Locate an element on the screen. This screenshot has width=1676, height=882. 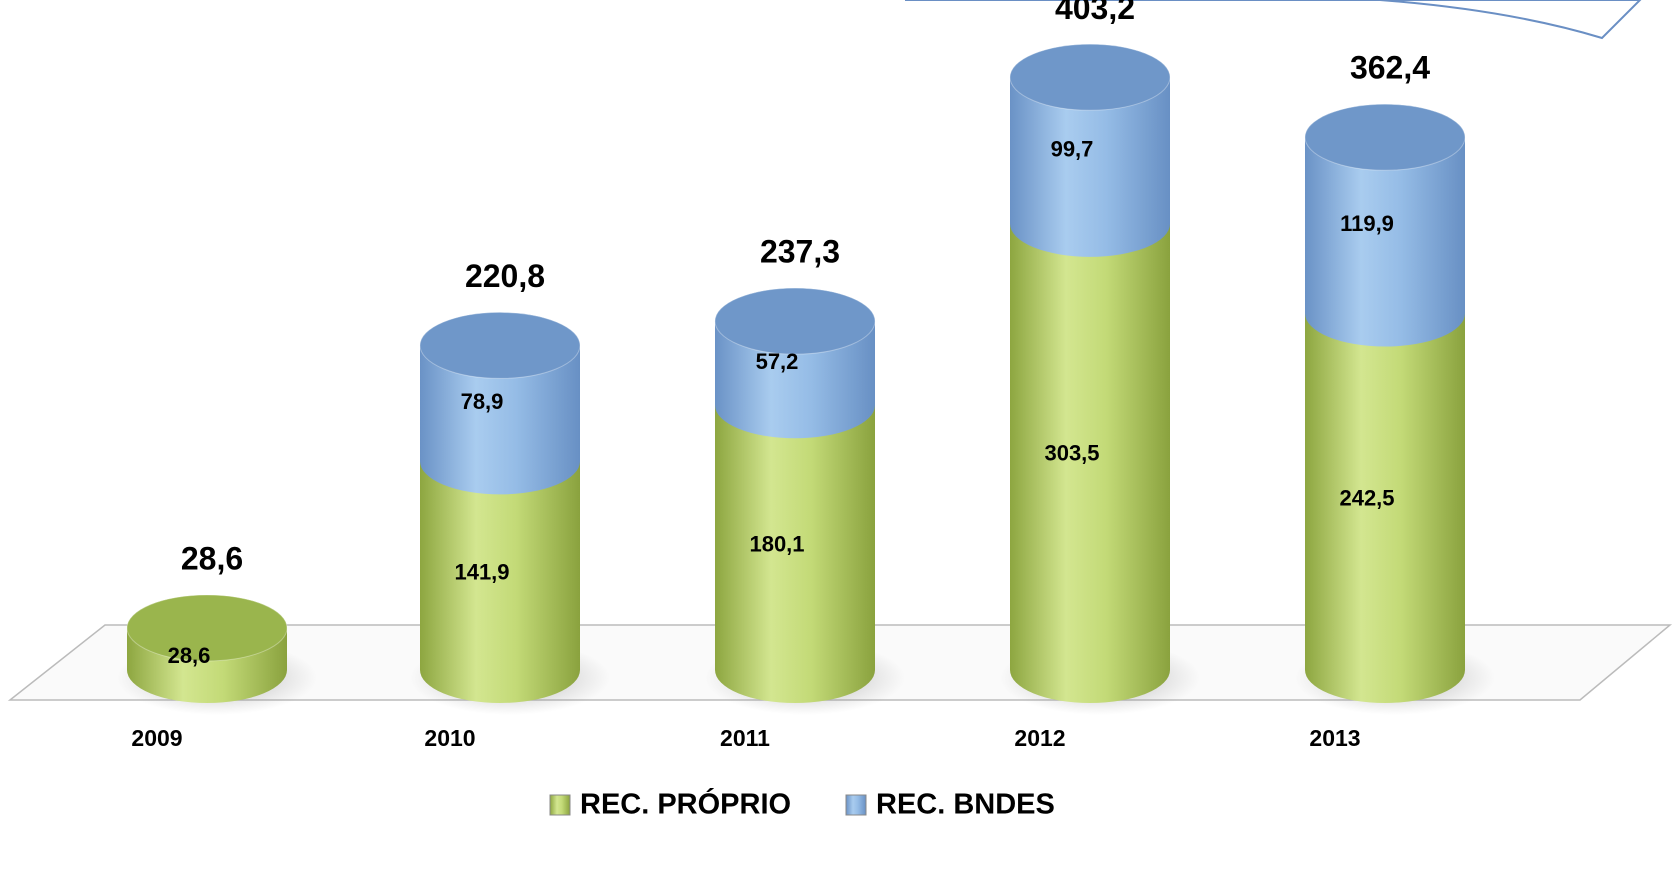
total-label: 28,6 is located at coordinates (212, 558).